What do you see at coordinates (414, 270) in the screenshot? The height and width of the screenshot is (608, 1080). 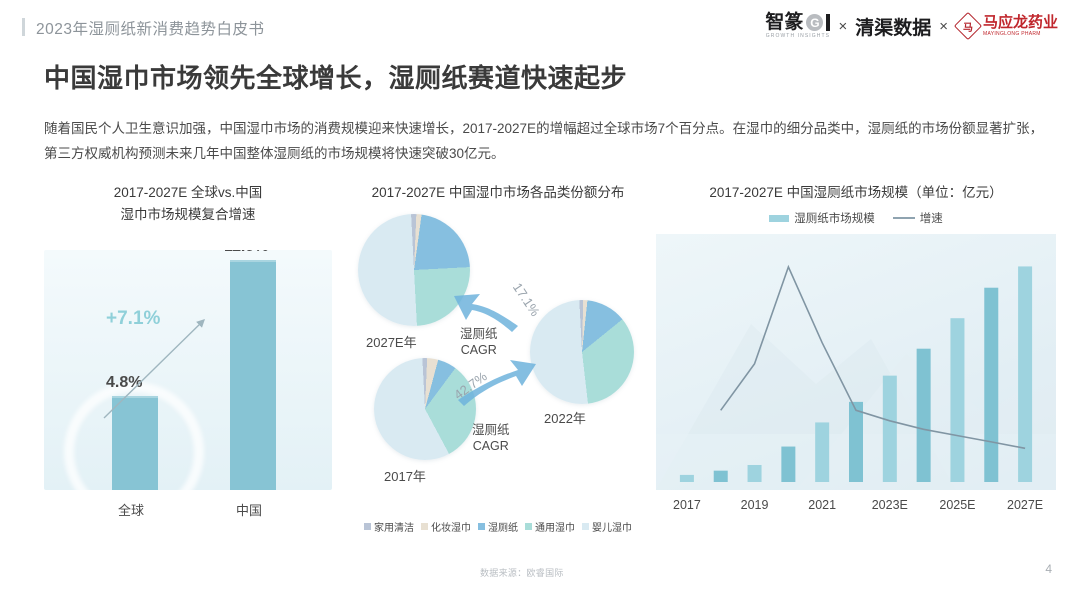 I see `pie-2027e` at bounding box center [414, 270].